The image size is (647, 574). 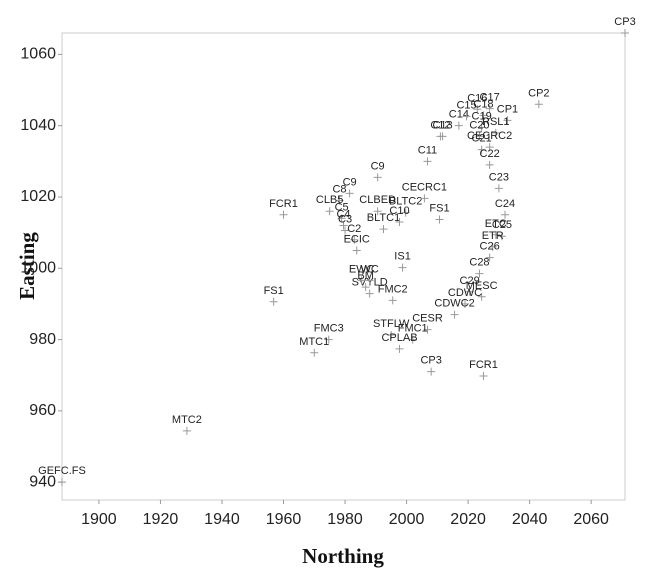 What do you see at coordinates (38, 268) in the screenshot?
I see `y-tick-label: 1000` at bounding box center [38, 268].